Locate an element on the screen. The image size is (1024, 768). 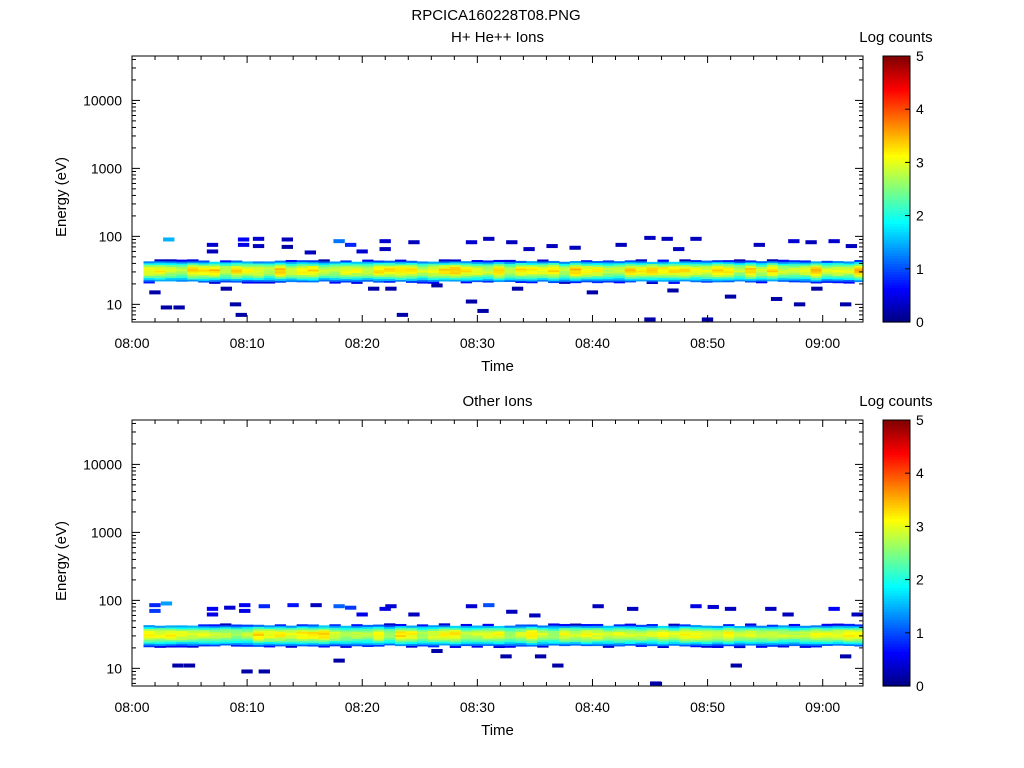
colorbar-tick-label: 1 is located at coordinates (920, 269).